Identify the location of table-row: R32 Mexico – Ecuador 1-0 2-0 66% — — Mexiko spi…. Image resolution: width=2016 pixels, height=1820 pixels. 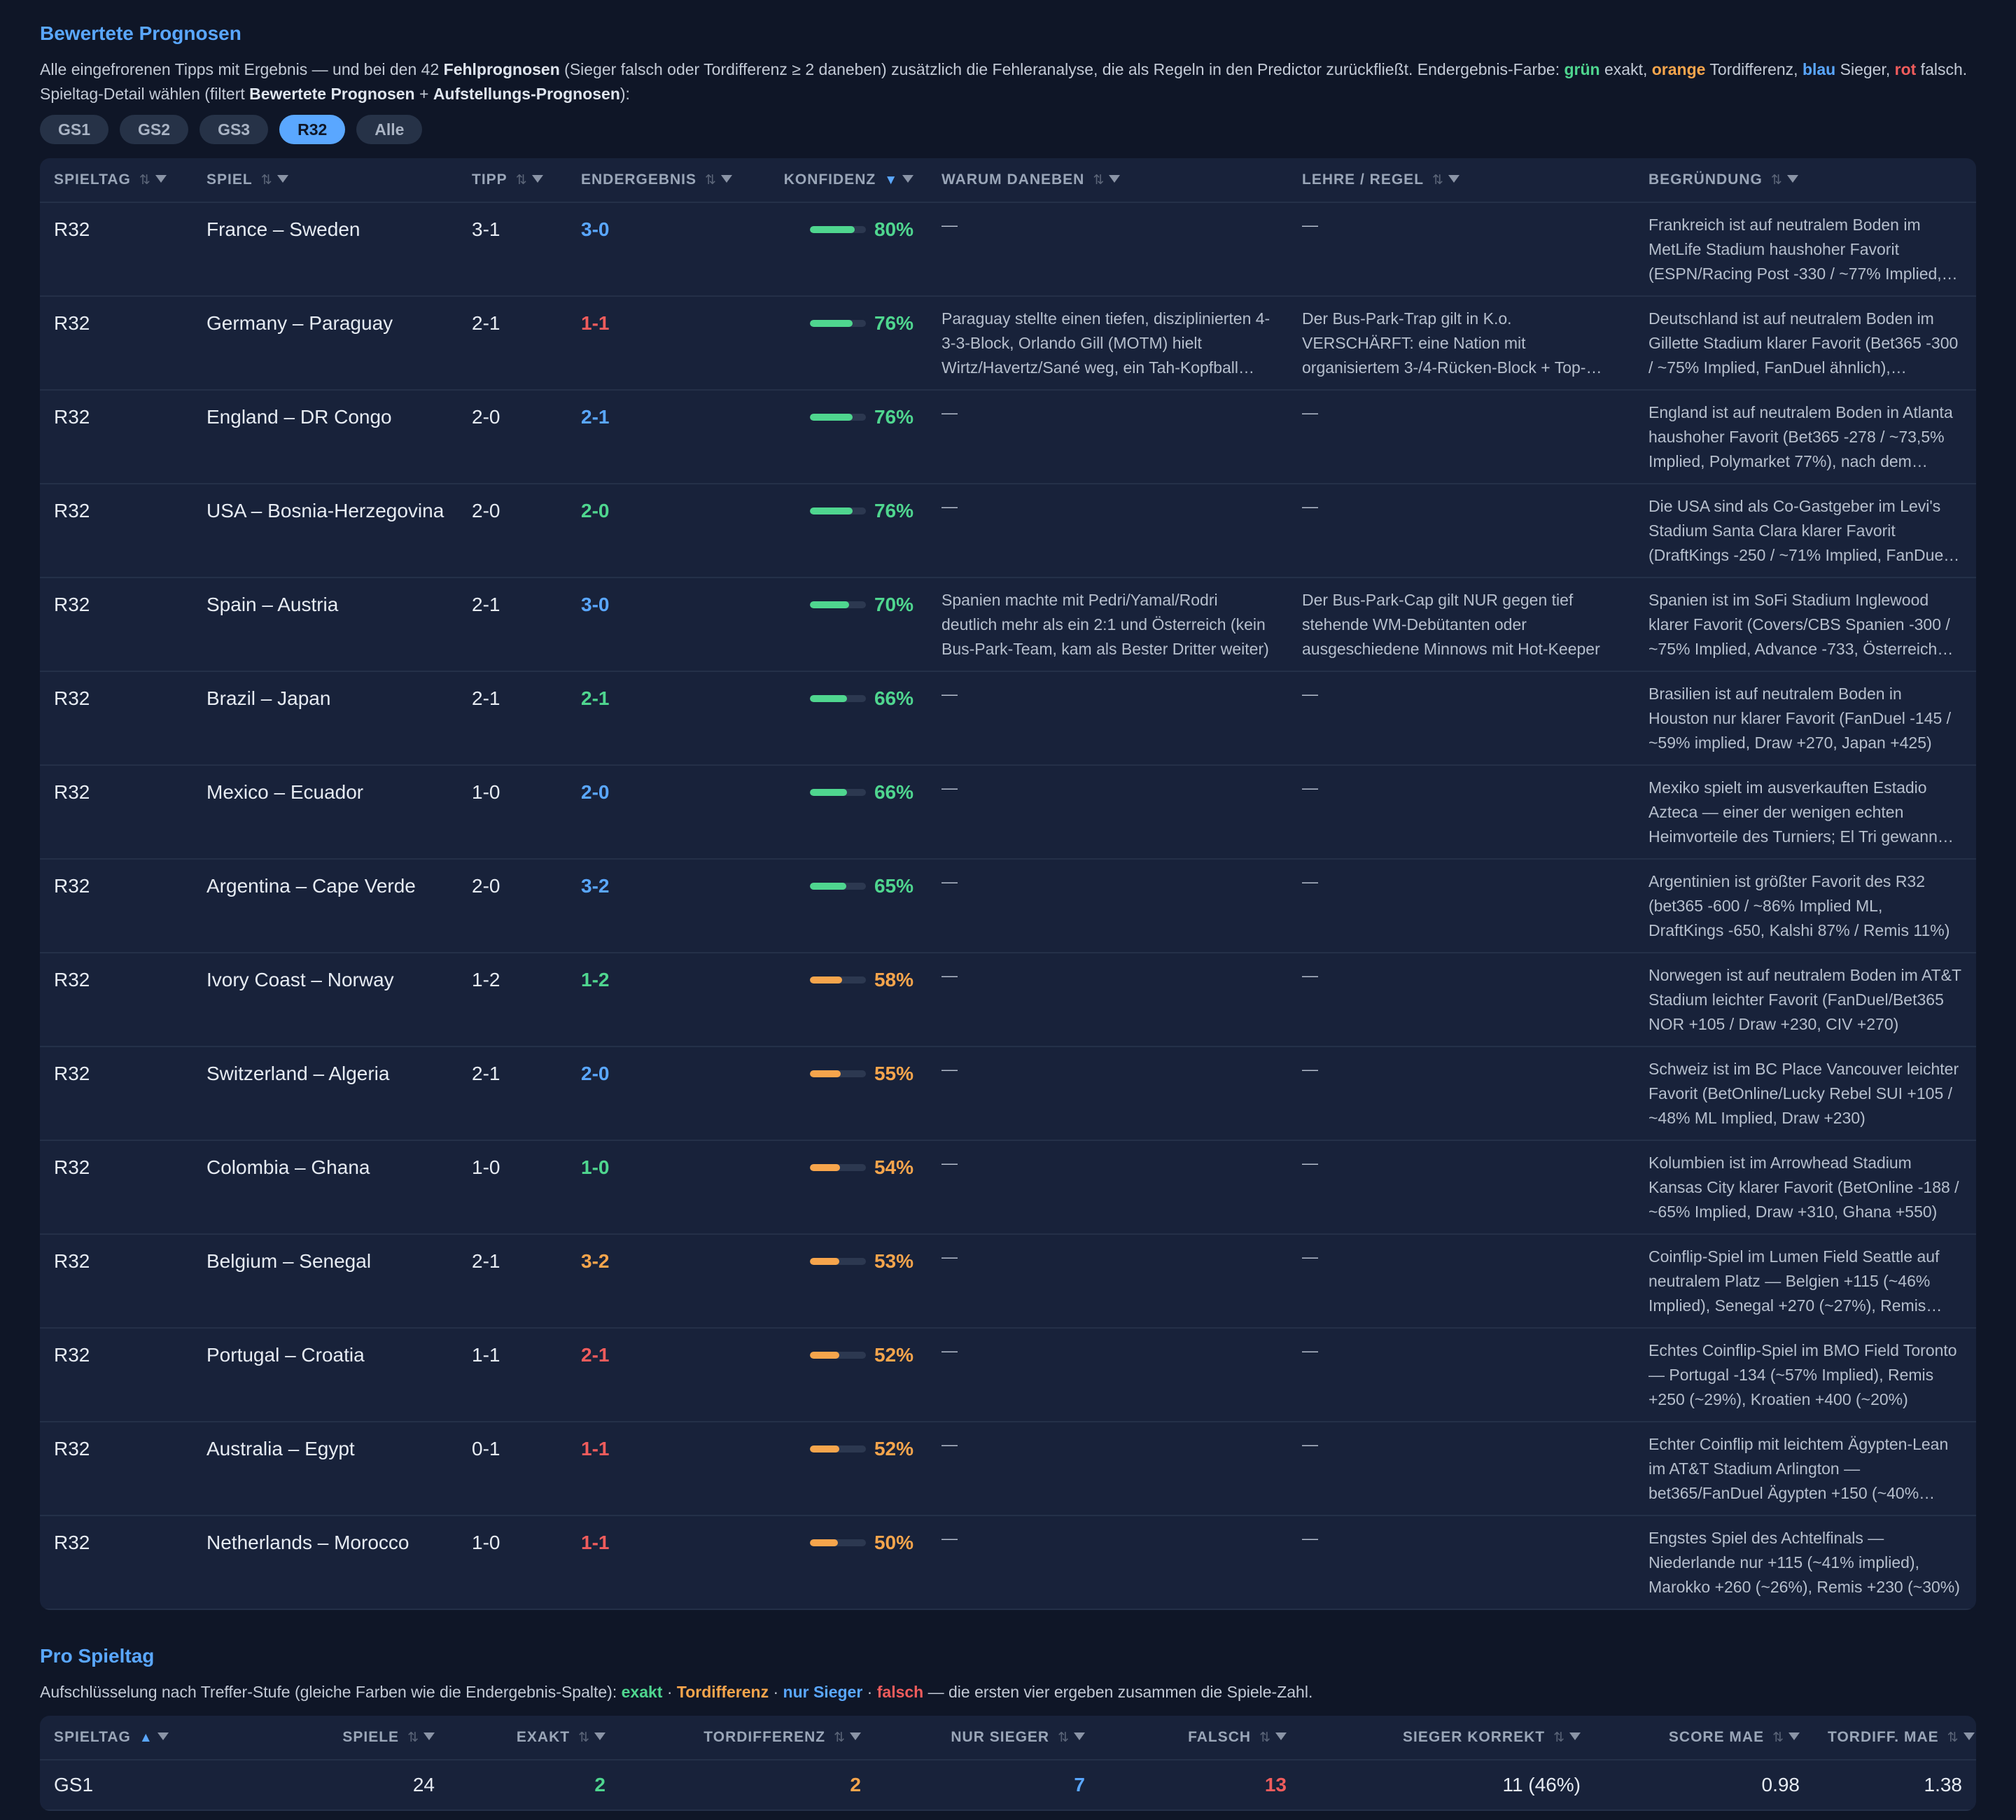
(1008, 812).